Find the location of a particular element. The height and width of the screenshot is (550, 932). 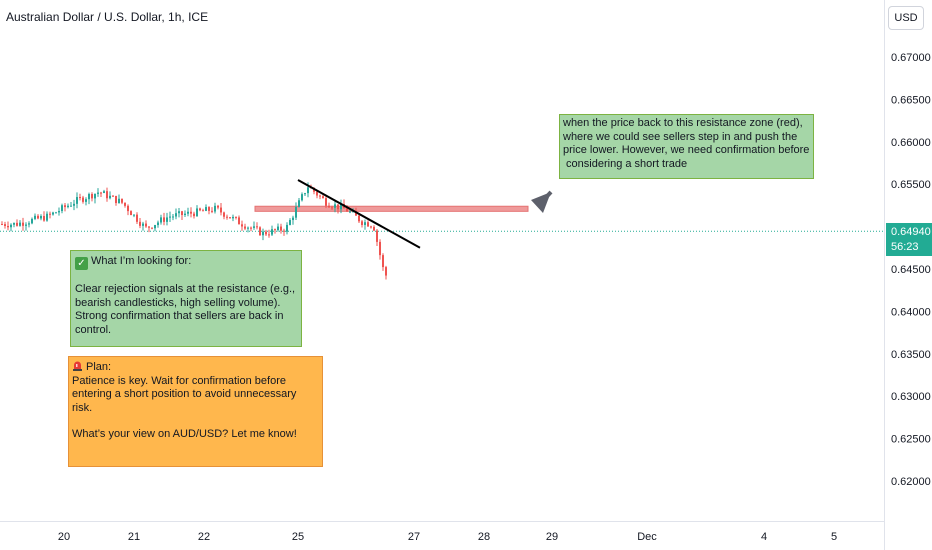

symbol-title: Australian Dollar / U.S. Dollar, 1h, ICE is located at coordinates (107, 17).